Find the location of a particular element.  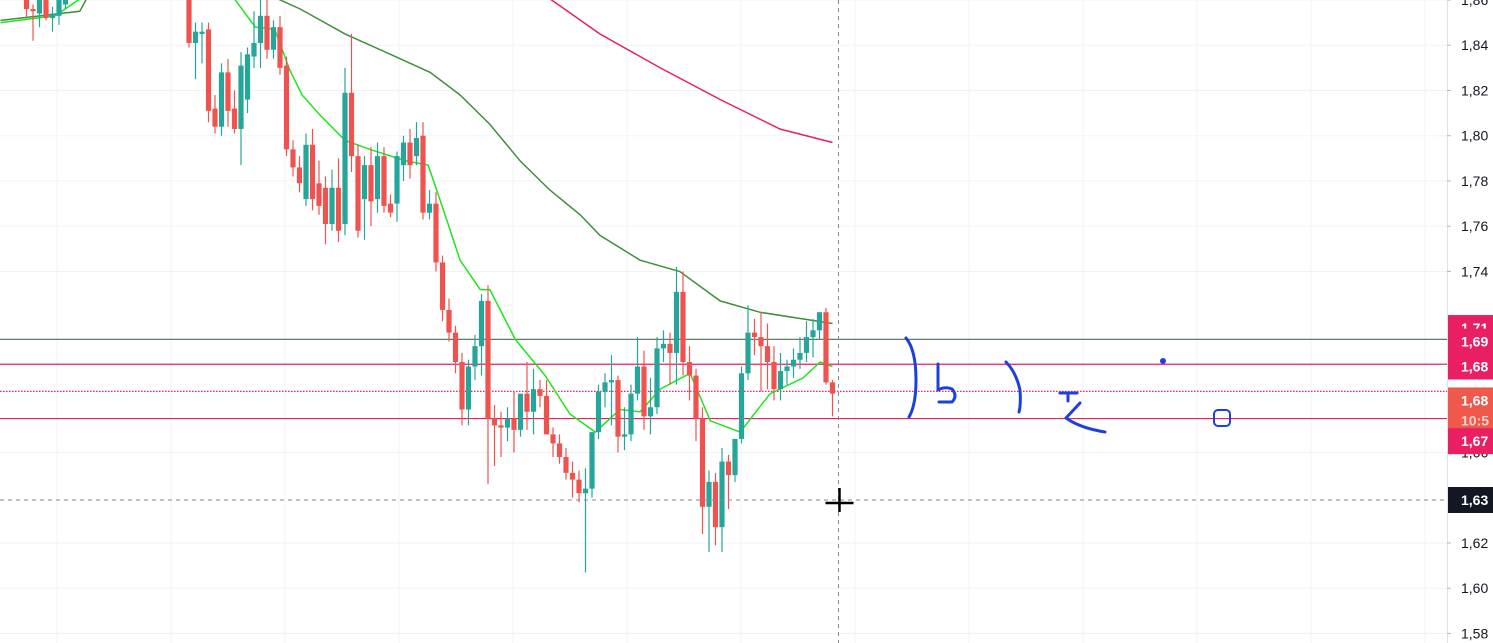

drawing-dot is located at coordinates (1163, 361).